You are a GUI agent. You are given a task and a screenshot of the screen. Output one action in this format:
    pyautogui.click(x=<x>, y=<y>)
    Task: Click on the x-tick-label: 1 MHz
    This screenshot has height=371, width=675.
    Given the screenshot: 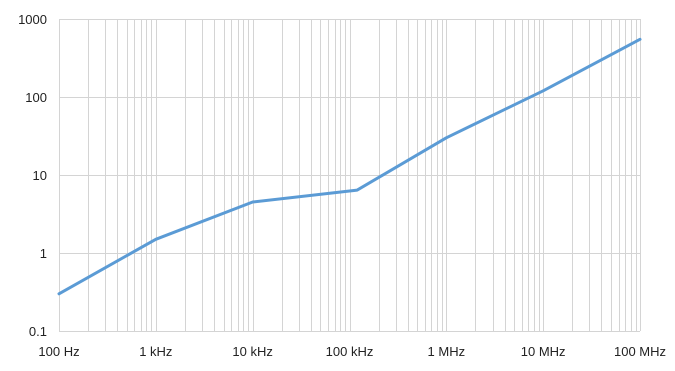 What is the action you would take?
    pyautogui.click(x=447, y=351)
    